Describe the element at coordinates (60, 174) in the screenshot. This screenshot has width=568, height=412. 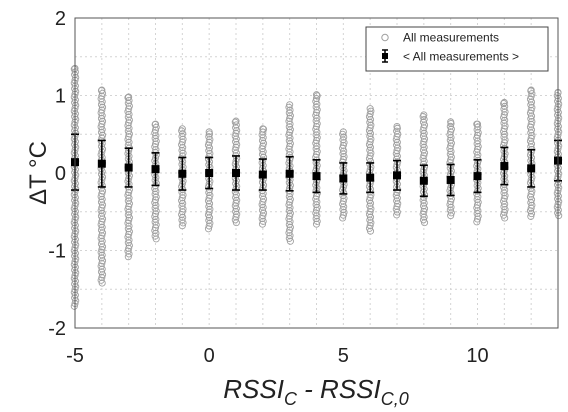
I see `y-tick-label: 0` at that location.